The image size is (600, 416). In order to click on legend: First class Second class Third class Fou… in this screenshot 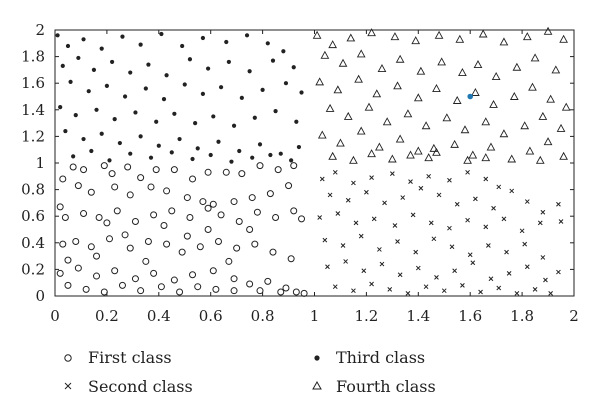, I will do `click(250, 372)`.